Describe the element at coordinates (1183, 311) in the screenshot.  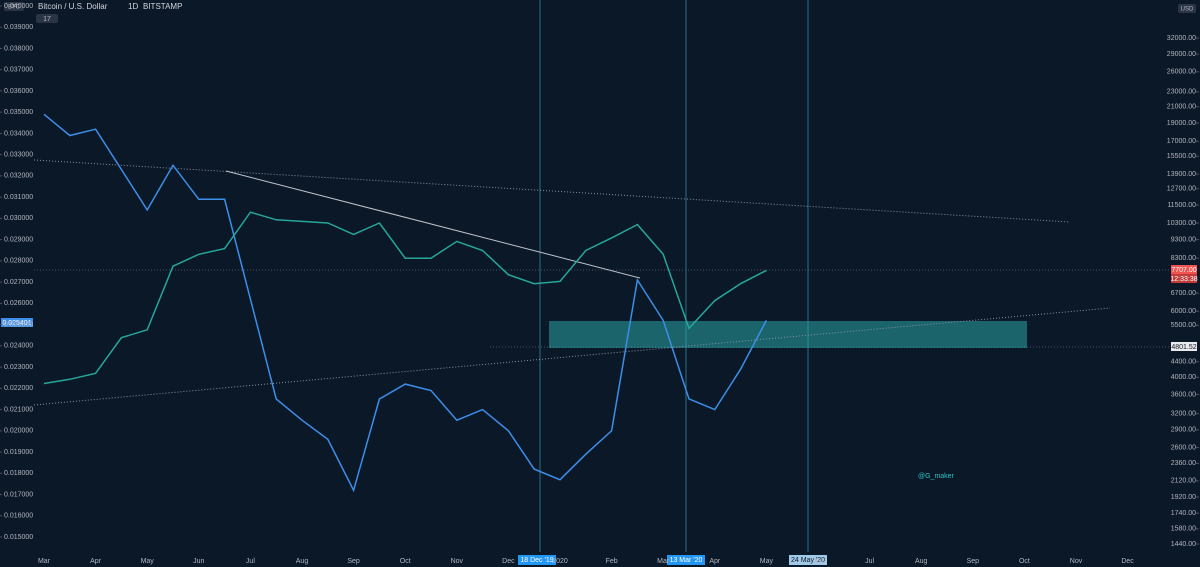
I see `y2-tick-label: 6000.00` at that location.